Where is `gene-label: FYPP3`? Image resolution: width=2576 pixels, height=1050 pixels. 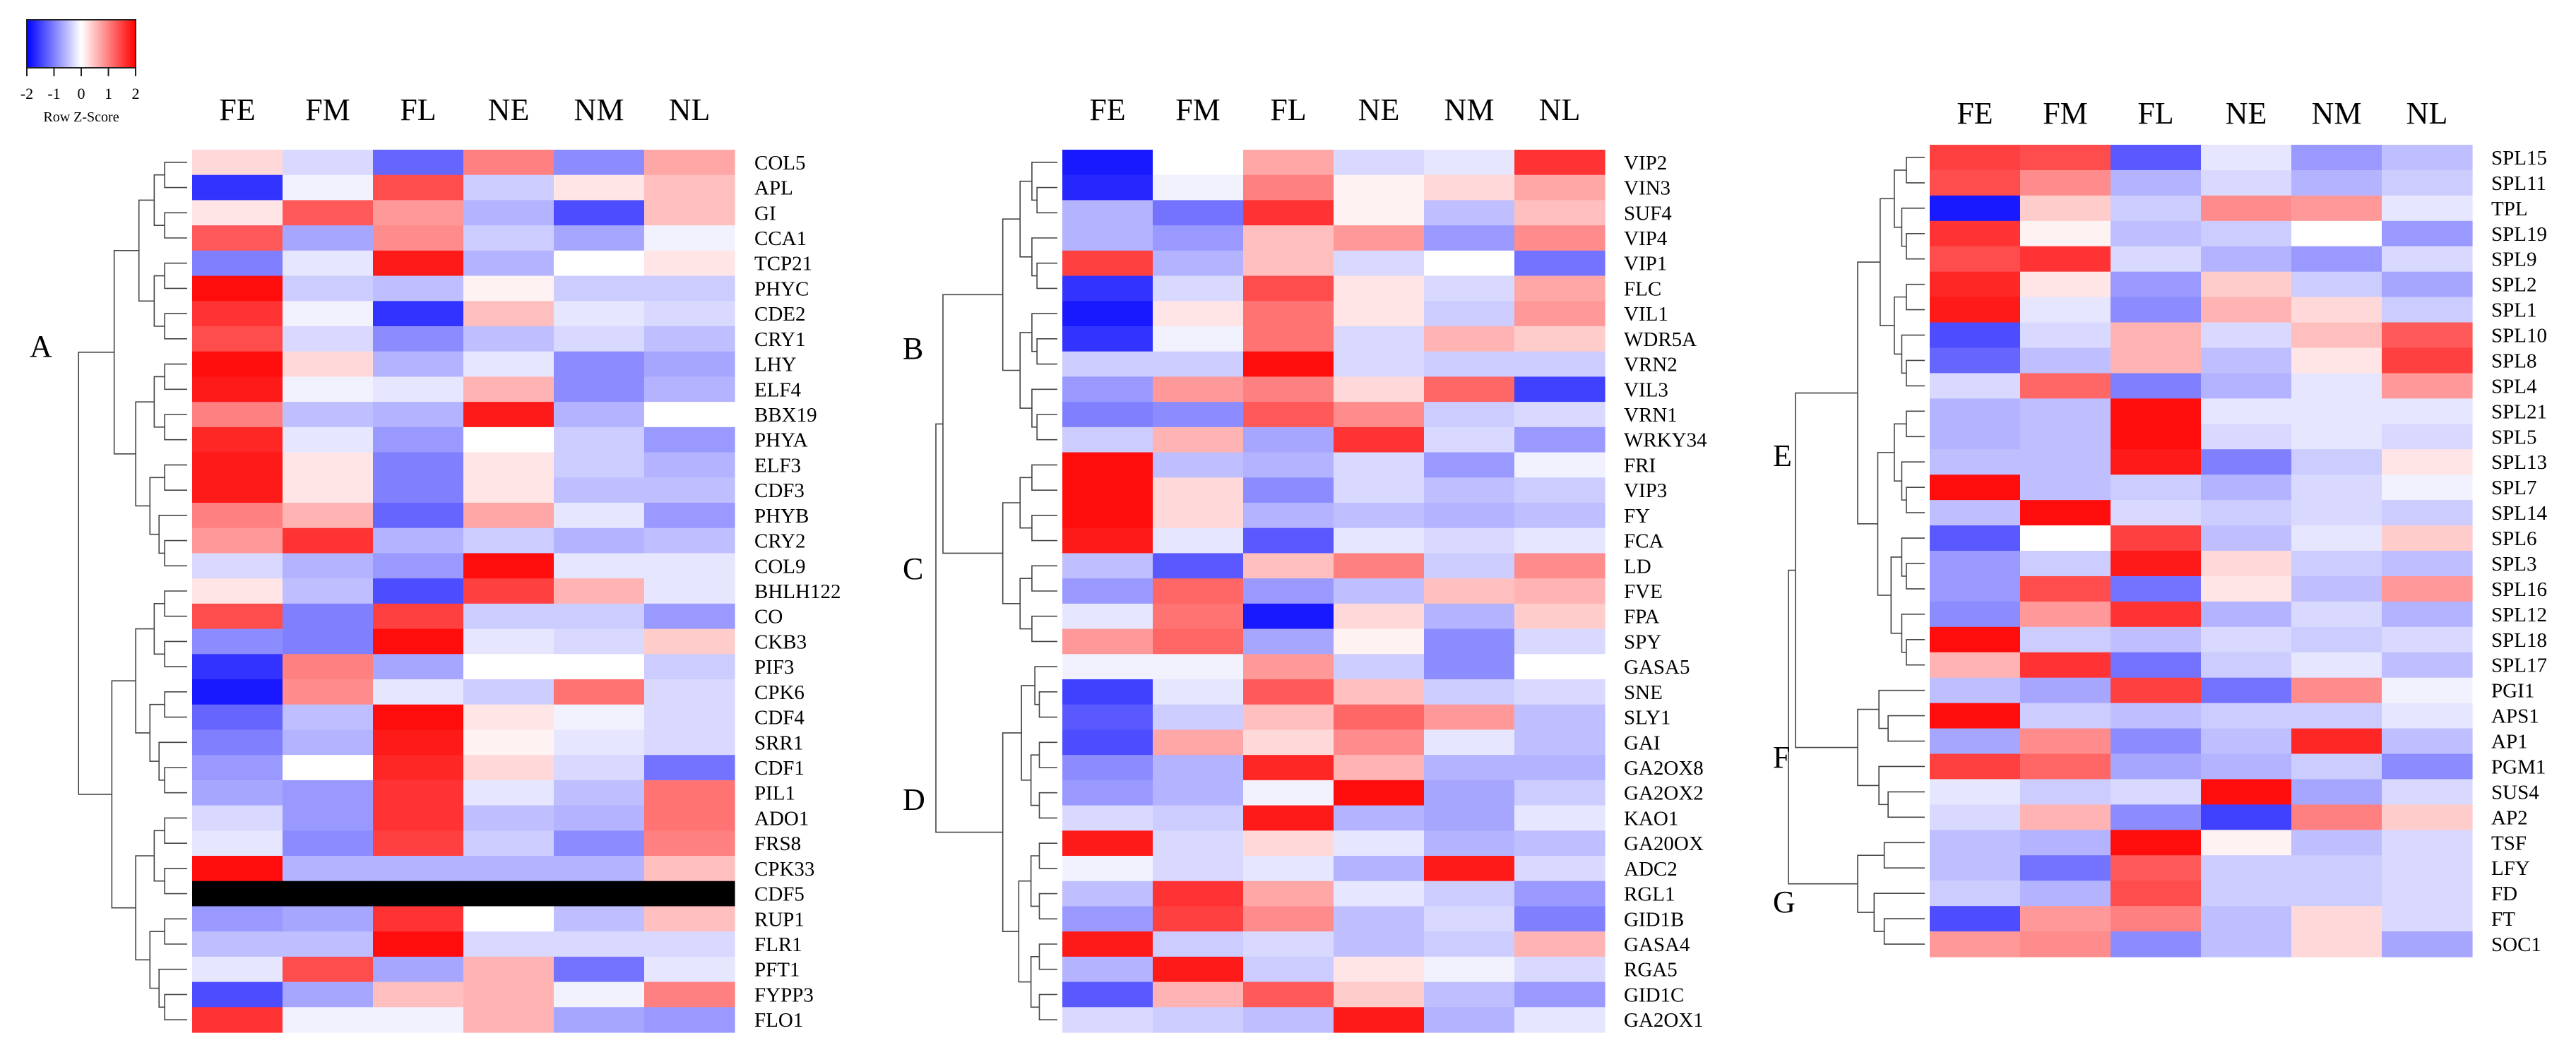
gene-label: FYPP3 is located at coordinates (784, 995).